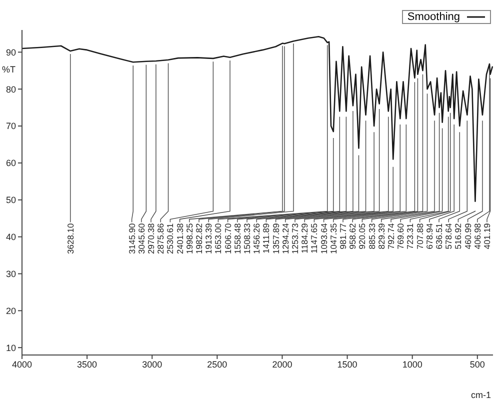 This screenshot has height=401, width=497. What do you see at coordinates (151, 238) in the screenshot?
I see `annotation: 2970.38` at bounding box center [151, 238].